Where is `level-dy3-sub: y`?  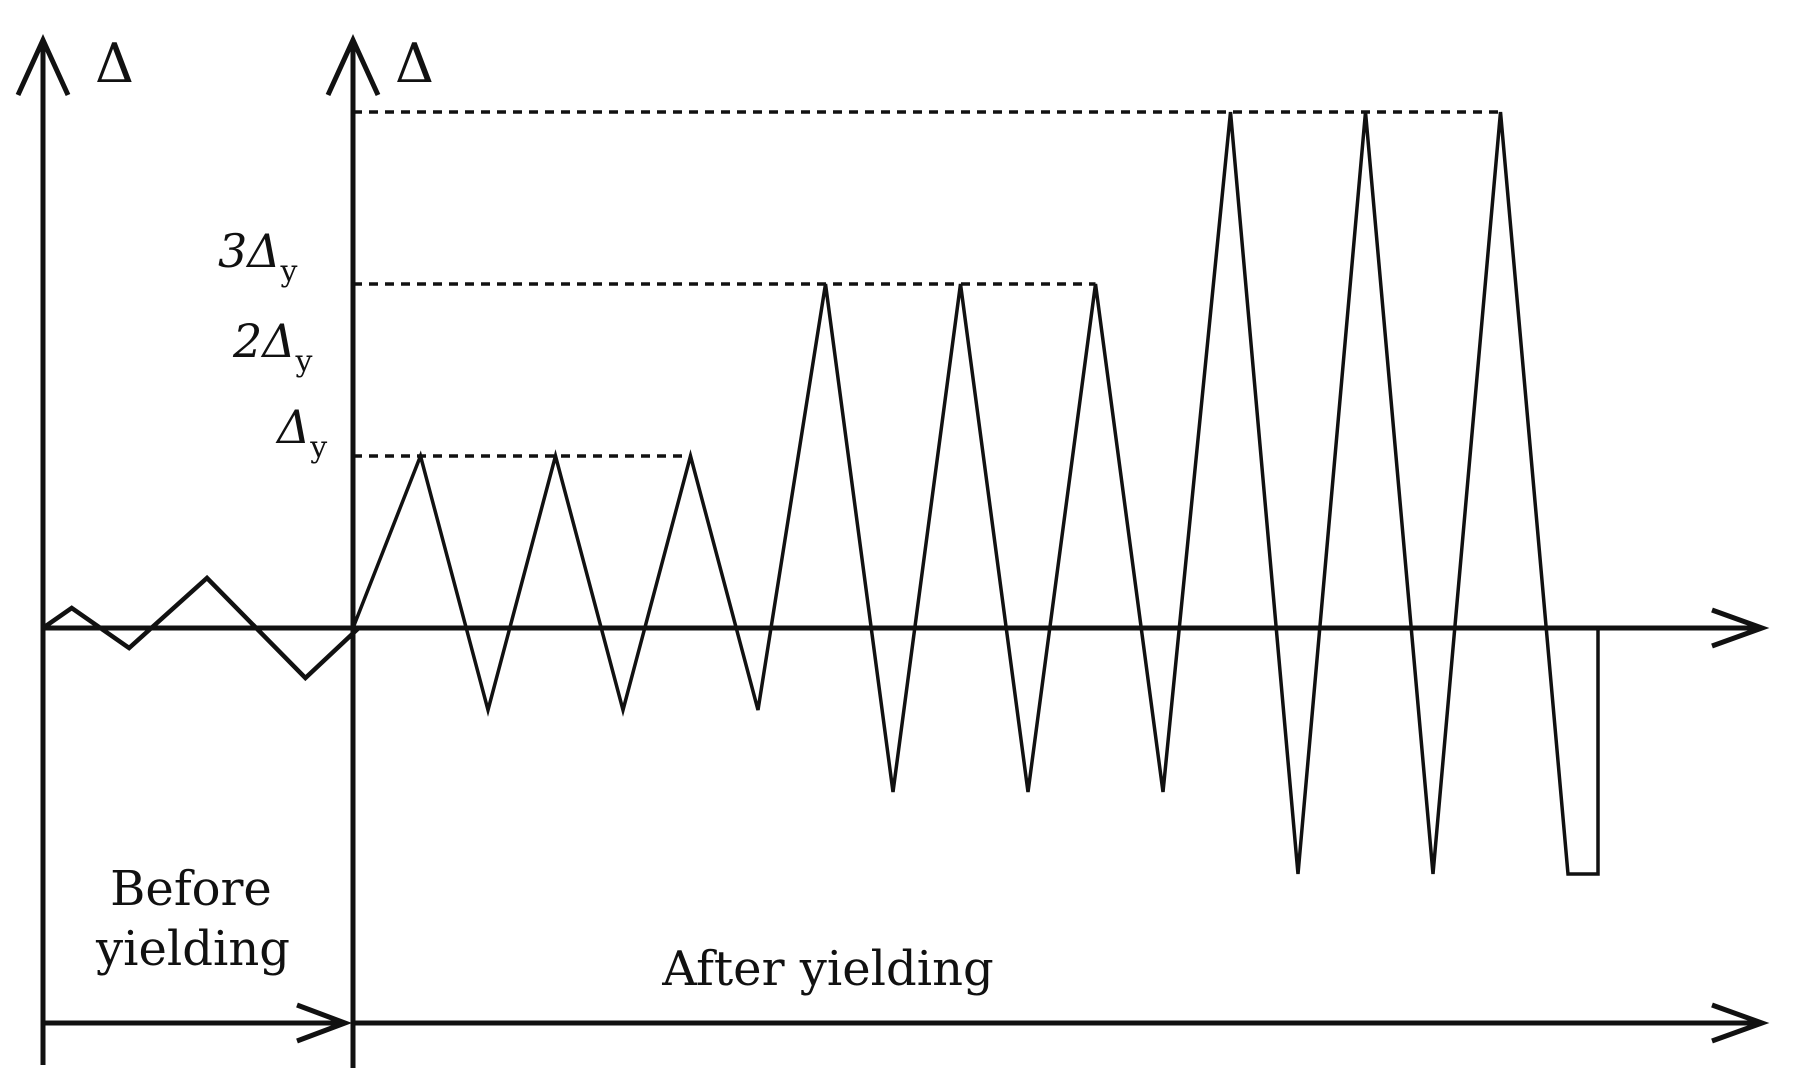 level-dy3-sub: y is located at coordinates (289, 271).